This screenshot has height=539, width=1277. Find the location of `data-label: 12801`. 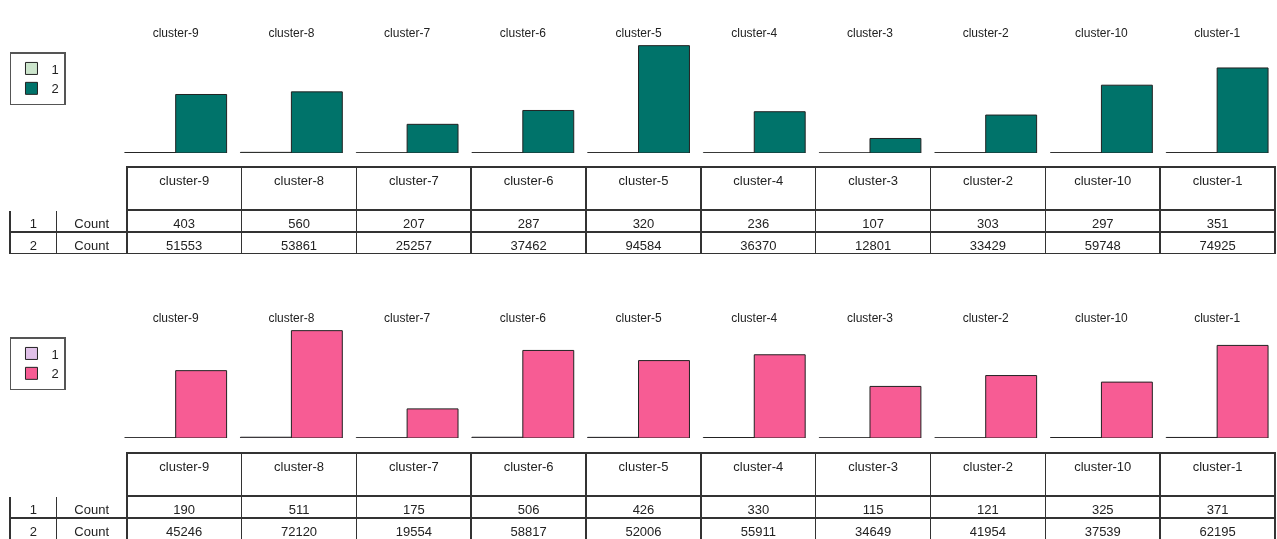

data-label: 12801 is located at coordinates (873, 245).